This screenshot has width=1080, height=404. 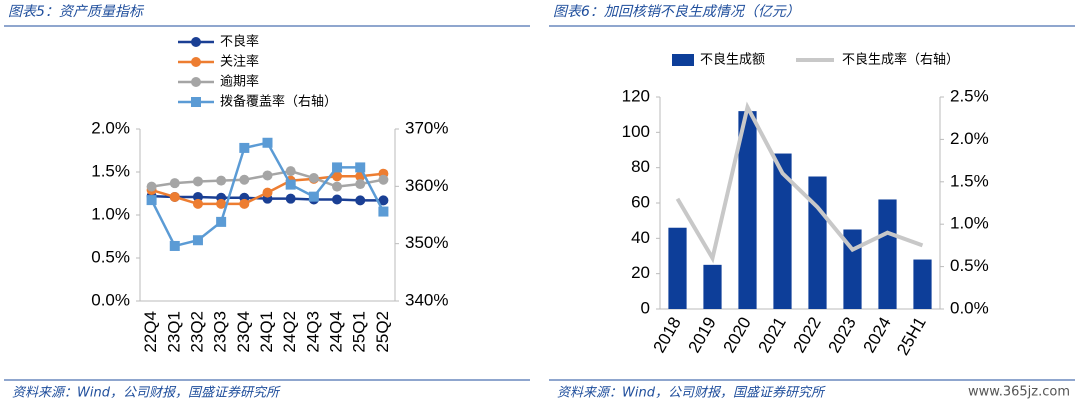 I want to click on x-tick-label: 2021, so click(x=771, y=335).